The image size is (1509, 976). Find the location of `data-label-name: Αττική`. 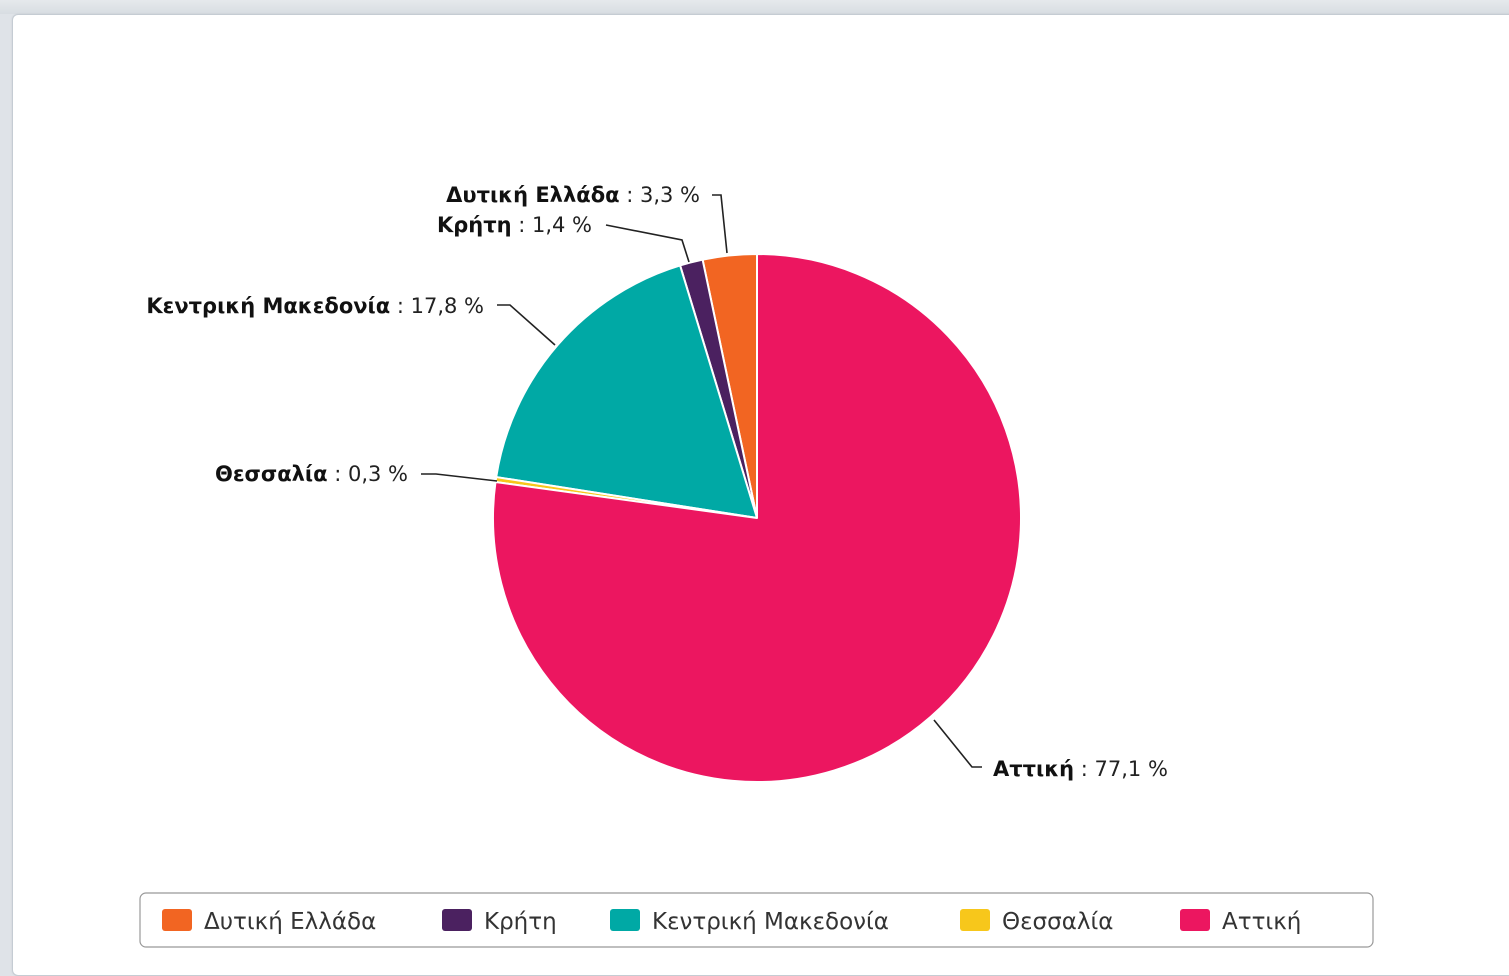

data-label-name: Αττική is located at coordinates (1033, 769).